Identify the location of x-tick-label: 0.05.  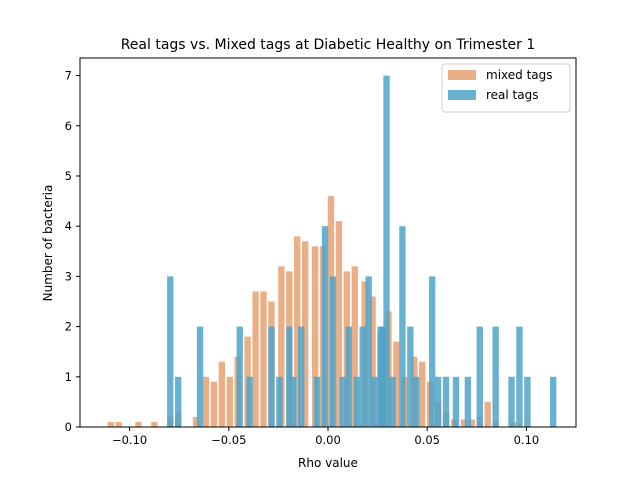
(427, 440).